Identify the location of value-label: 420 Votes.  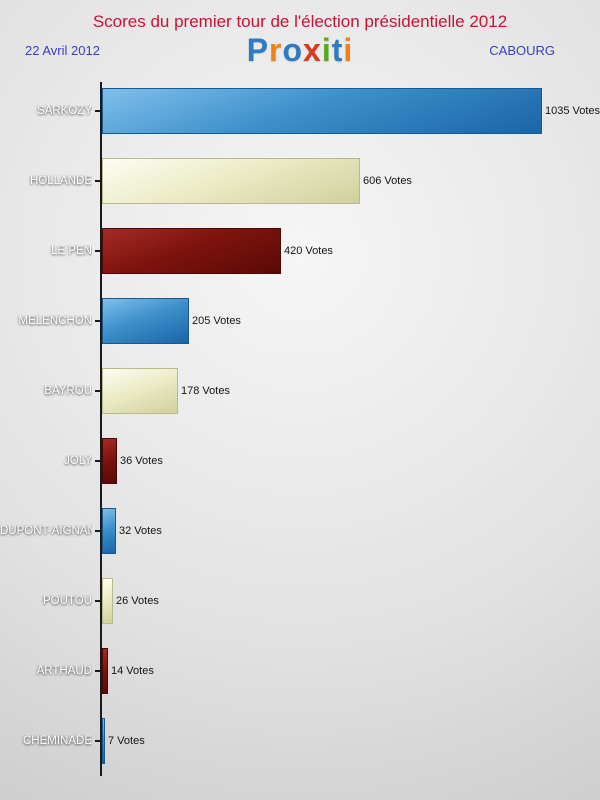
(308, 251).